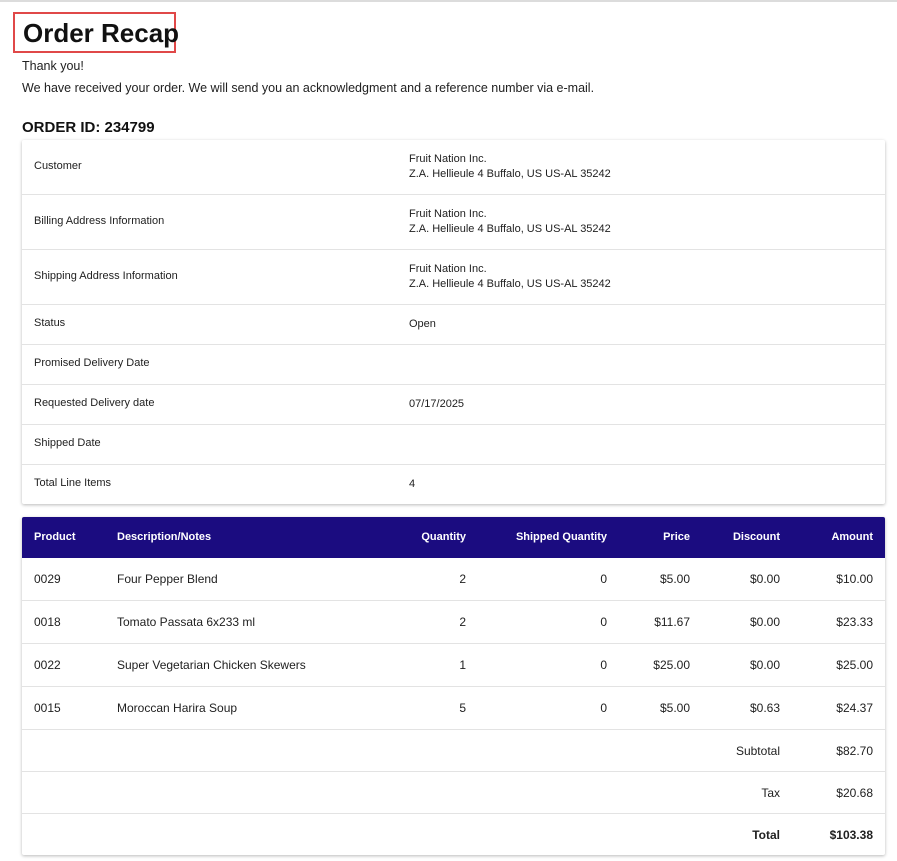  What do you see at coordinates (756, 537) in the screenshot?
I see `column-header: Discount` at bounding box center [756, 537].